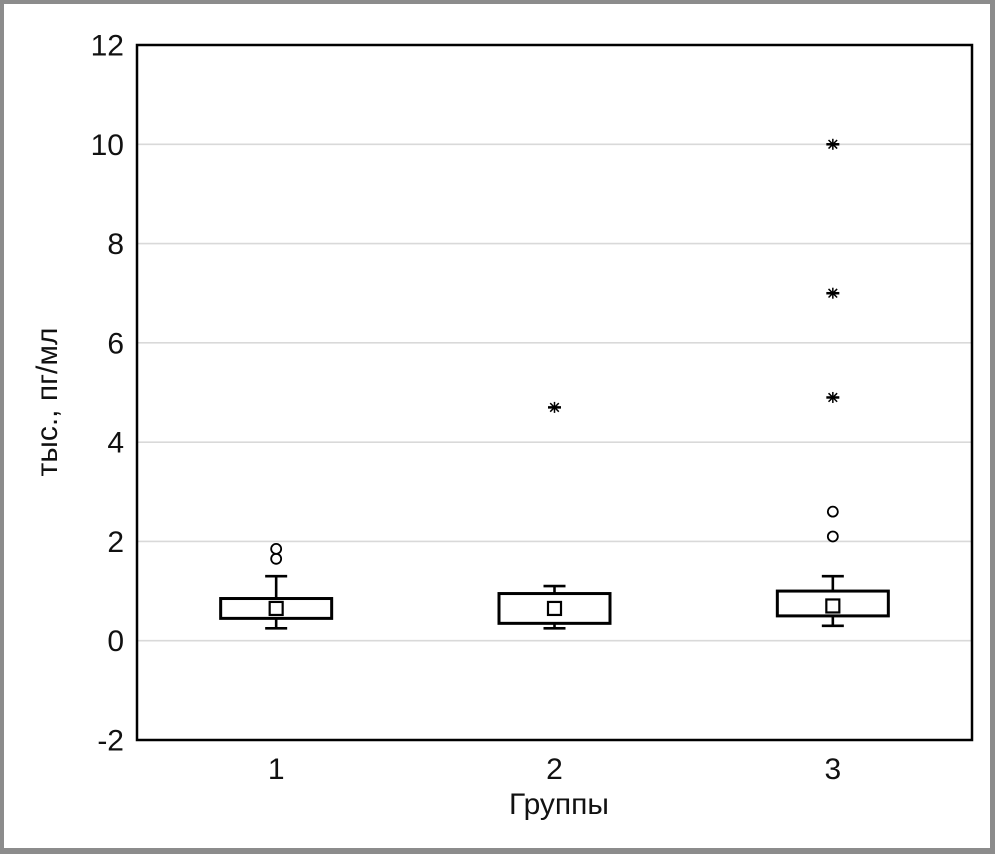  What do you see at coordinates (115, 542) in the screenshot?
I see `y-tick-label: 2` at bounding box center [115, 542].